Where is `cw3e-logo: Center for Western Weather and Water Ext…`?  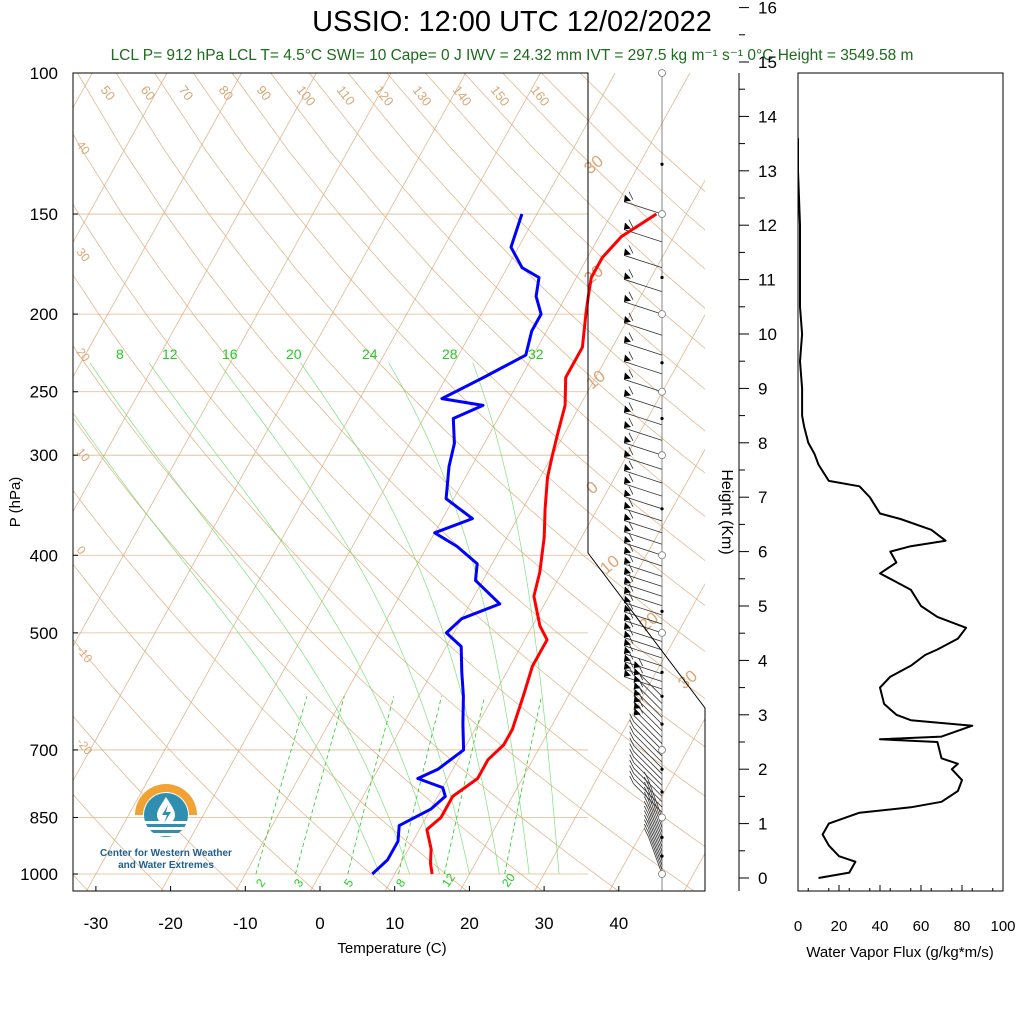
cw3e-logo: Center for Western Weather and Water Ext… is located at coordinates (166, 827).